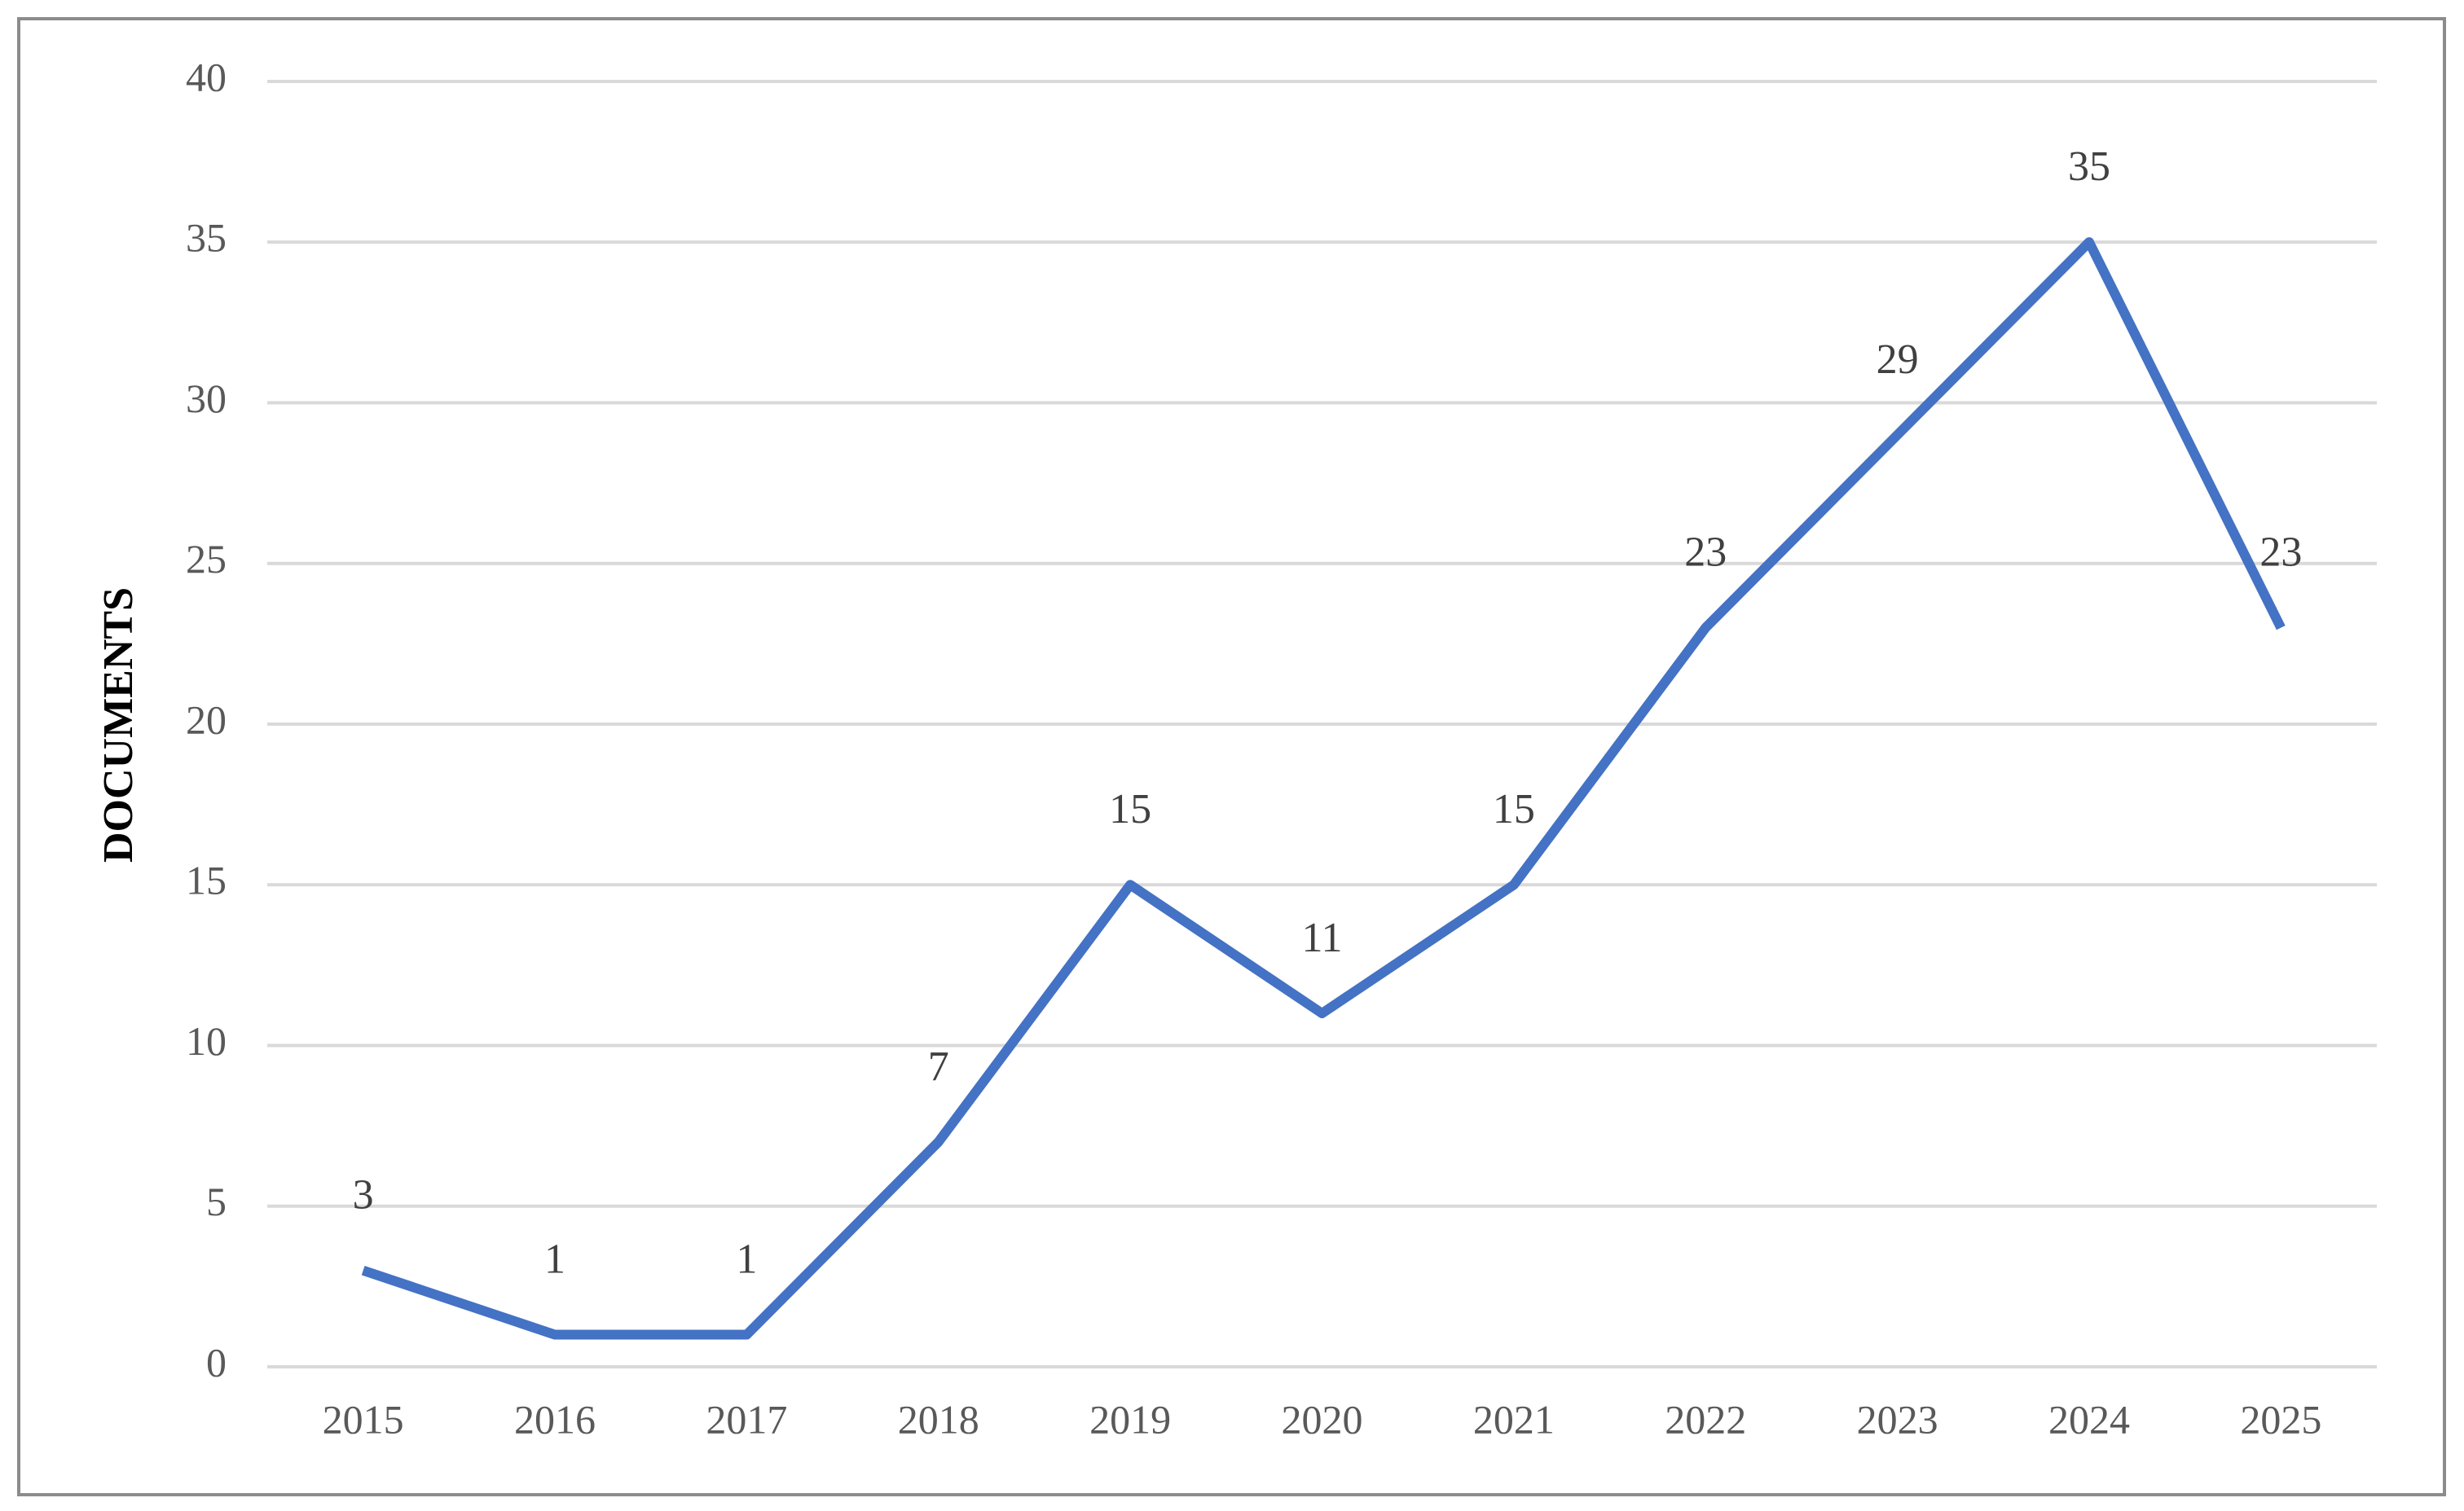  Describe the element at coordinates (555, 1419) in the screenshot. I see `x-tick-label: 2016` at that location.